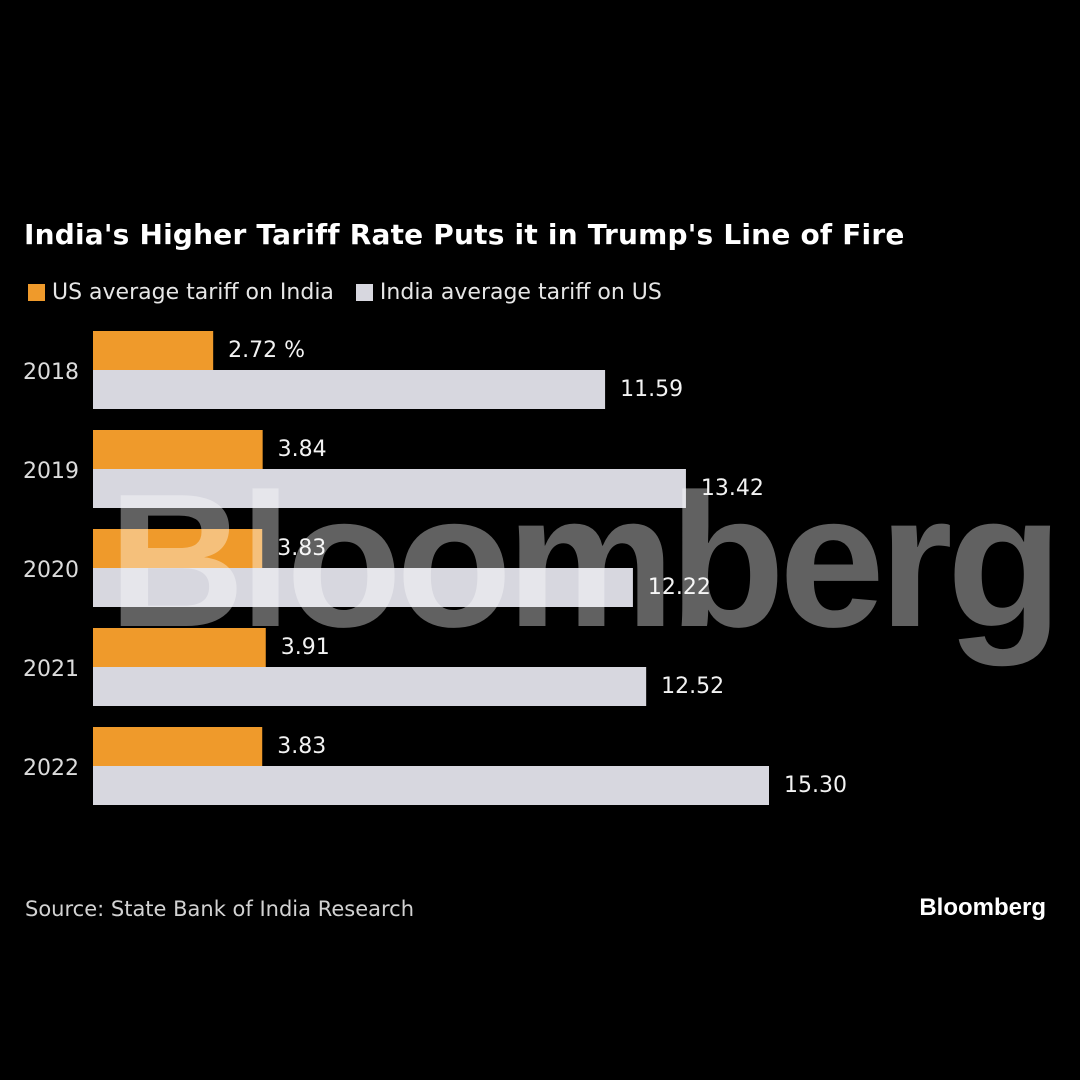 The width and height of the screenshot is (1080, 1080). Describe the element at coordinates (302, 449) in the screenshot. I see `data-label: 3.84` at that location.